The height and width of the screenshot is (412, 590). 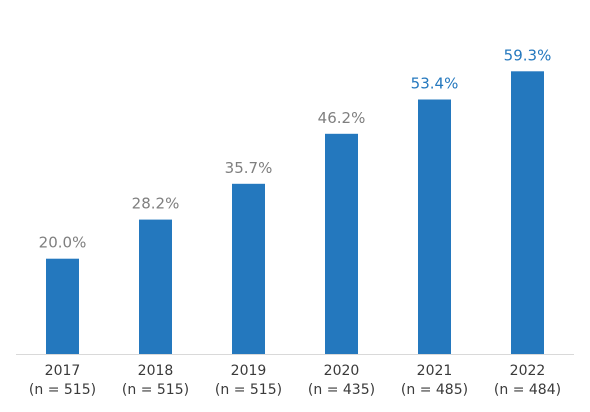 I want to click on bar-2022, so click(x=527, y=213).